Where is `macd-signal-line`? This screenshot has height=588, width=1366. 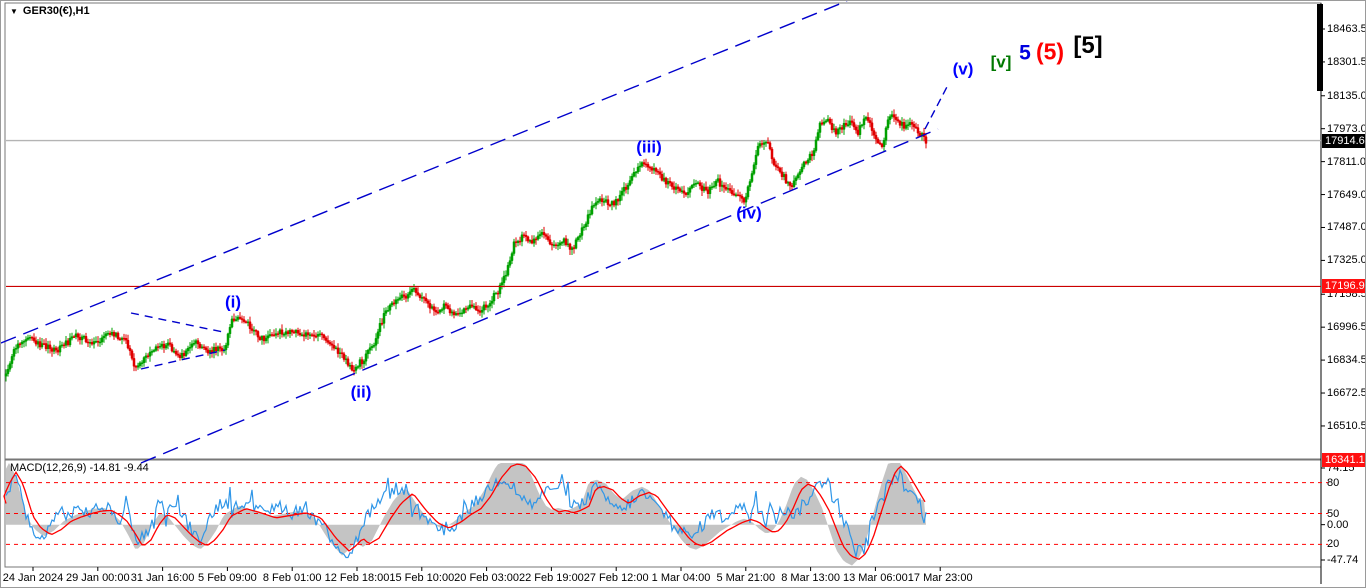
macd-signal-line is located at coordinates (464, 512).